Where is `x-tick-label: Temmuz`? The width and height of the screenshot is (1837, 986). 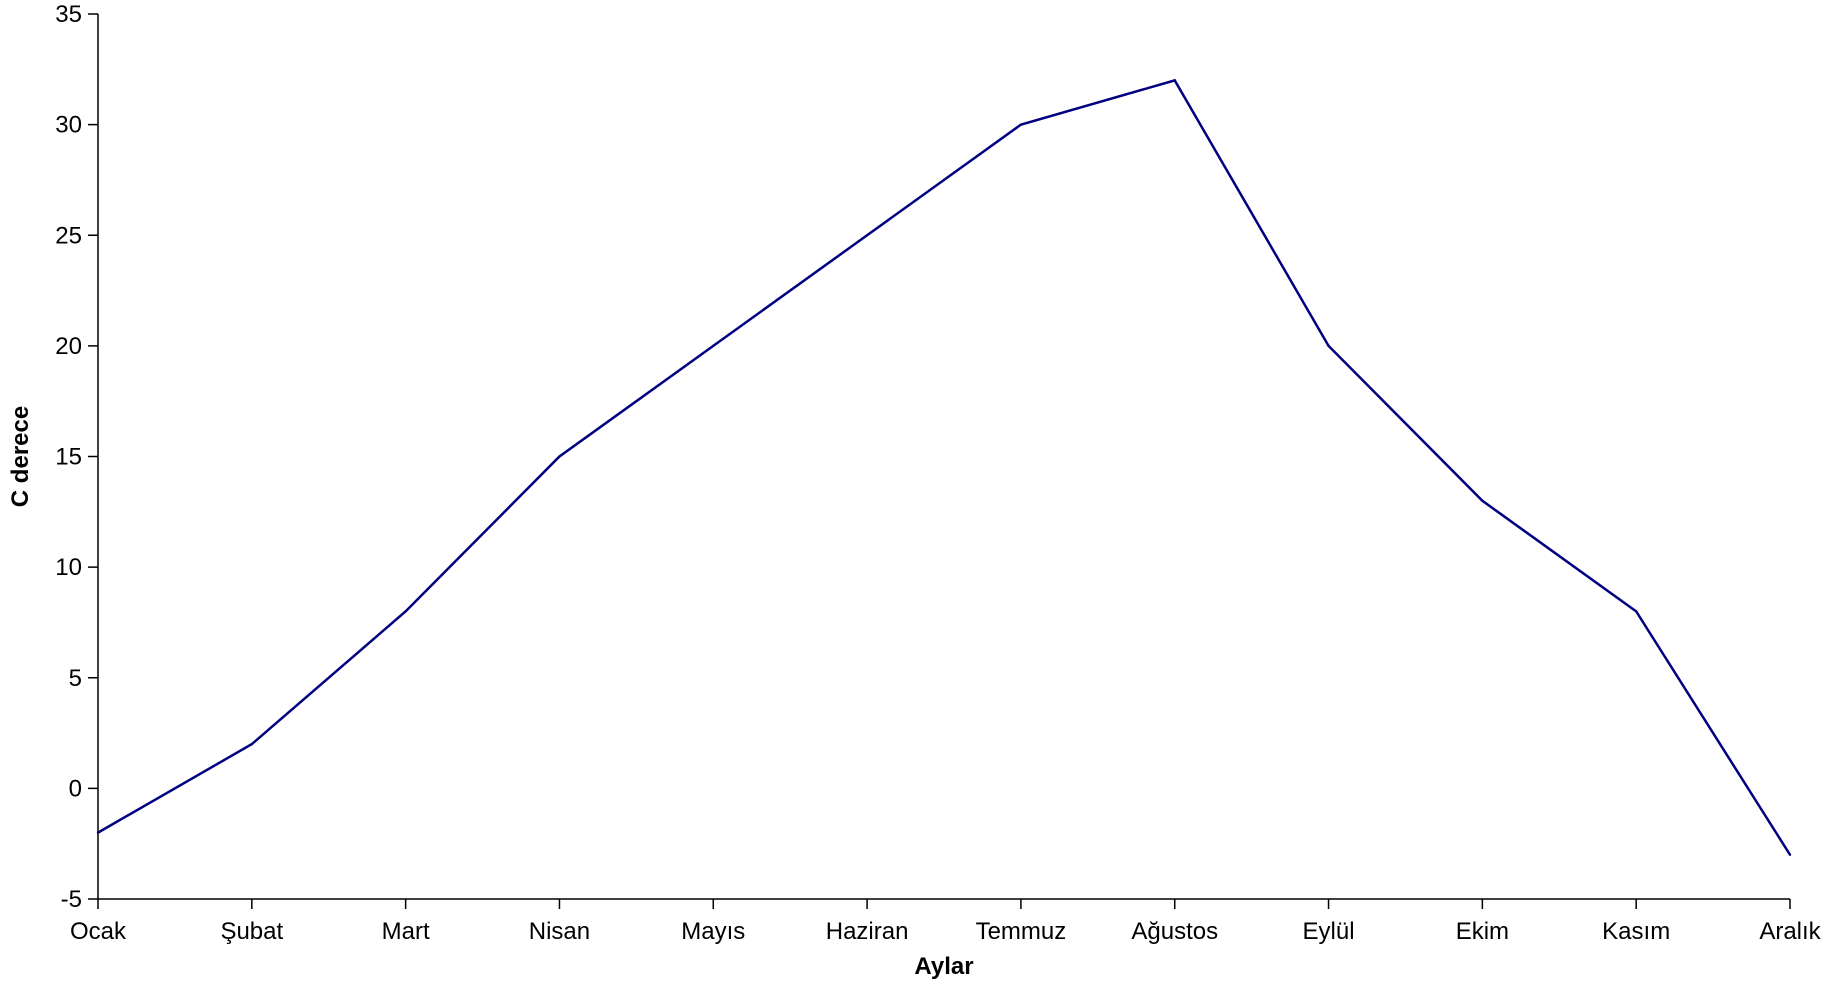
x-tick-label: Temmuz is located at coordinates (1021, 931).